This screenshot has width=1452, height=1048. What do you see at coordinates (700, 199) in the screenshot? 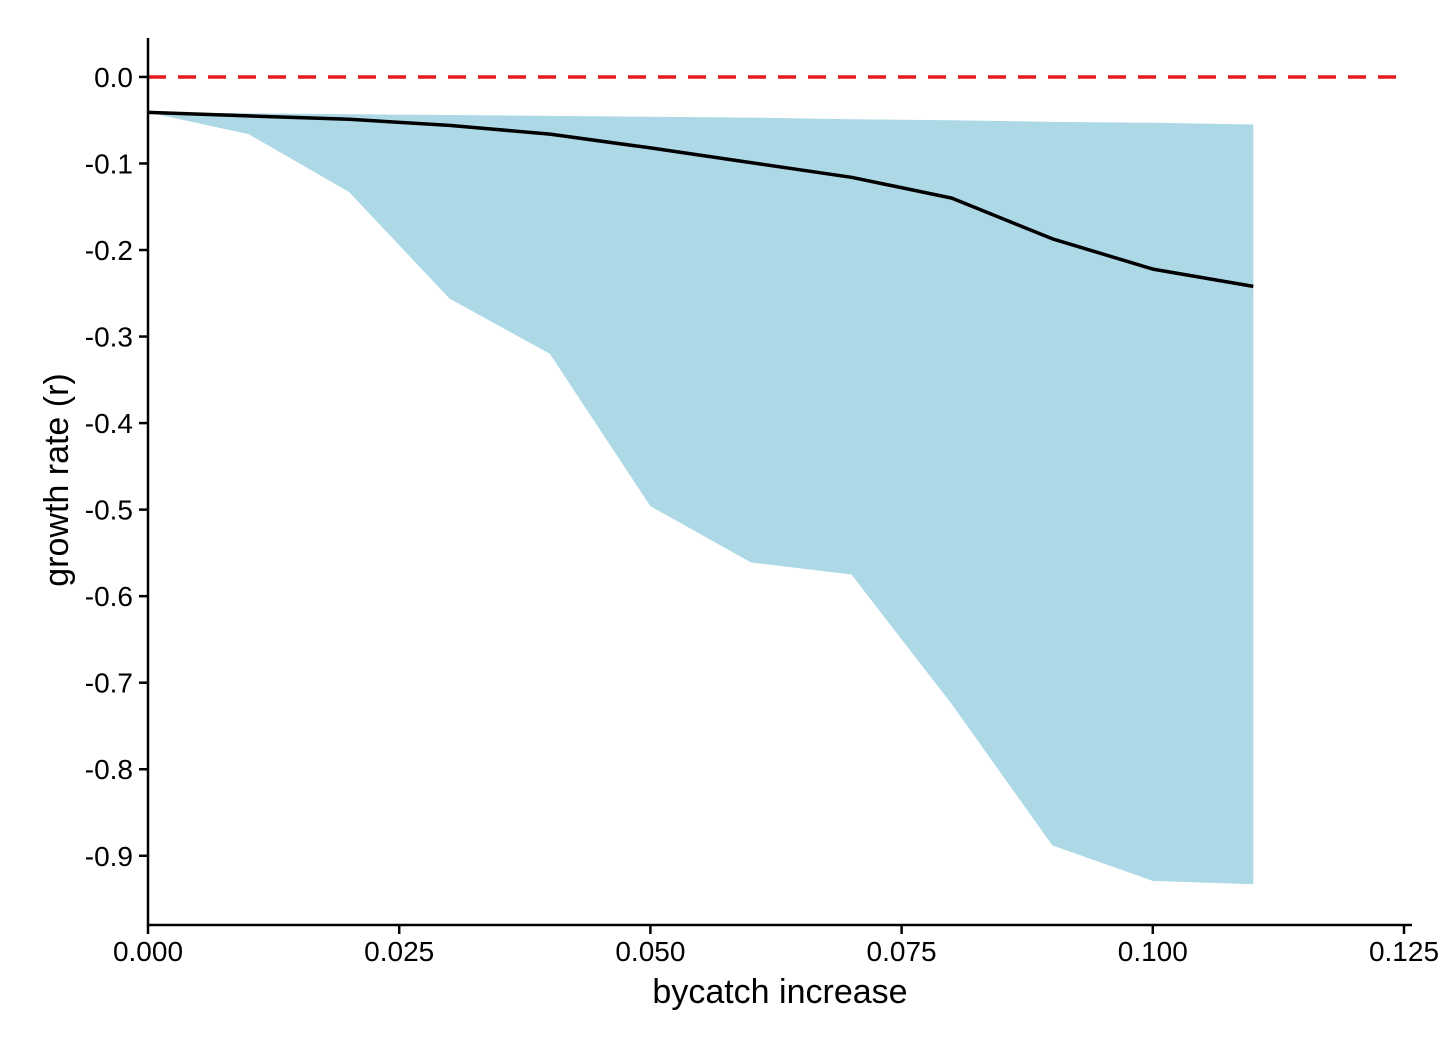
I see `series-line-mean` at bounding box center [700, 199].